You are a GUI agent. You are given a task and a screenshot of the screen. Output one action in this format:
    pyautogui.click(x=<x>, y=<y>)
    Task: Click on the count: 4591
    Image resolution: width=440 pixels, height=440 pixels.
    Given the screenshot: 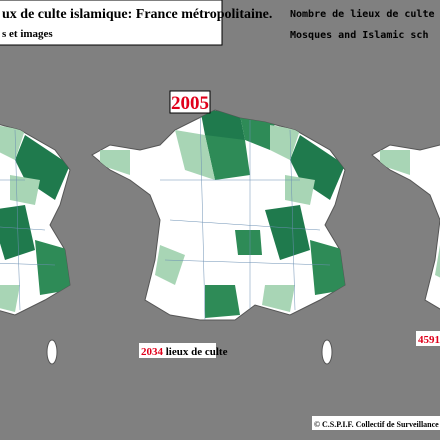 What is the action you would take?
    pyautogui.click(x=429, y=340)
    